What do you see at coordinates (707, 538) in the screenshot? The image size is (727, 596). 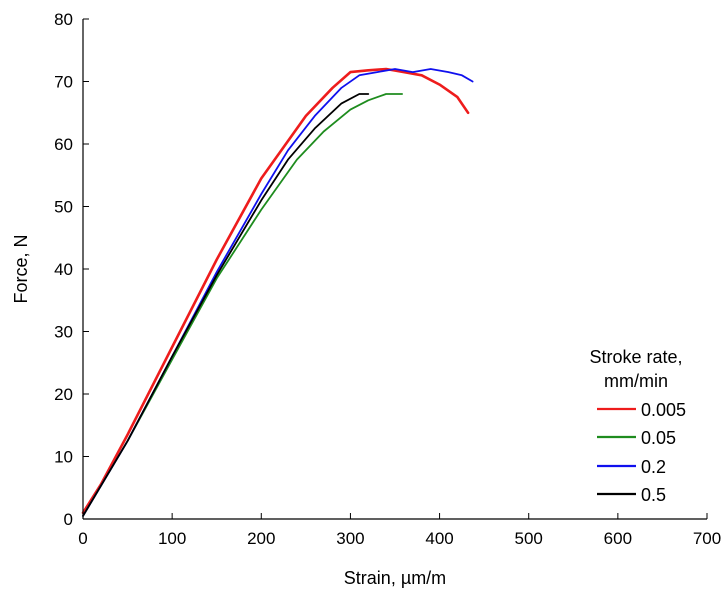 I see `x-tick-label: 700` at bounding box center [707, 538].